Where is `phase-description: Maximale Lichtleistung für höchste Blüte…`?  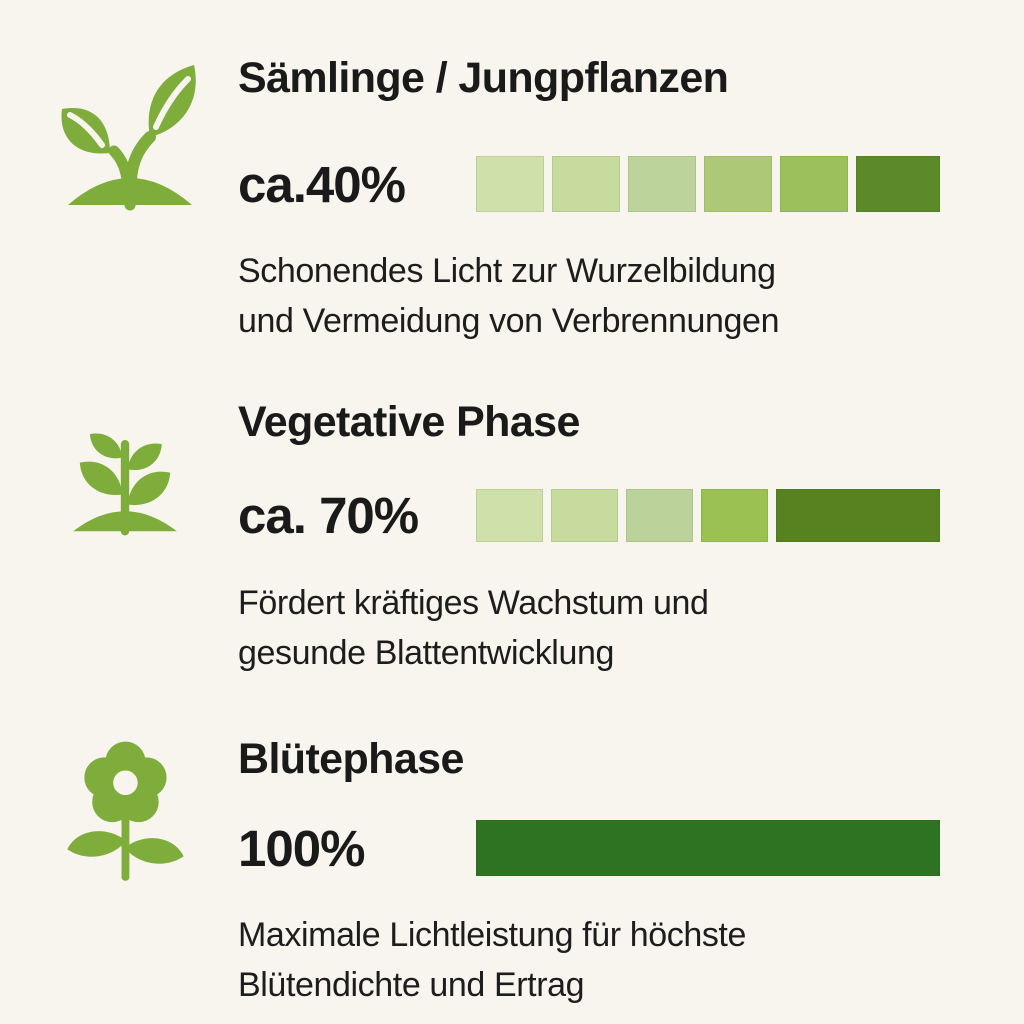 phase-description: Maximale Lichtleistung für höchste Blüte… is located at coordinates (492, 960).